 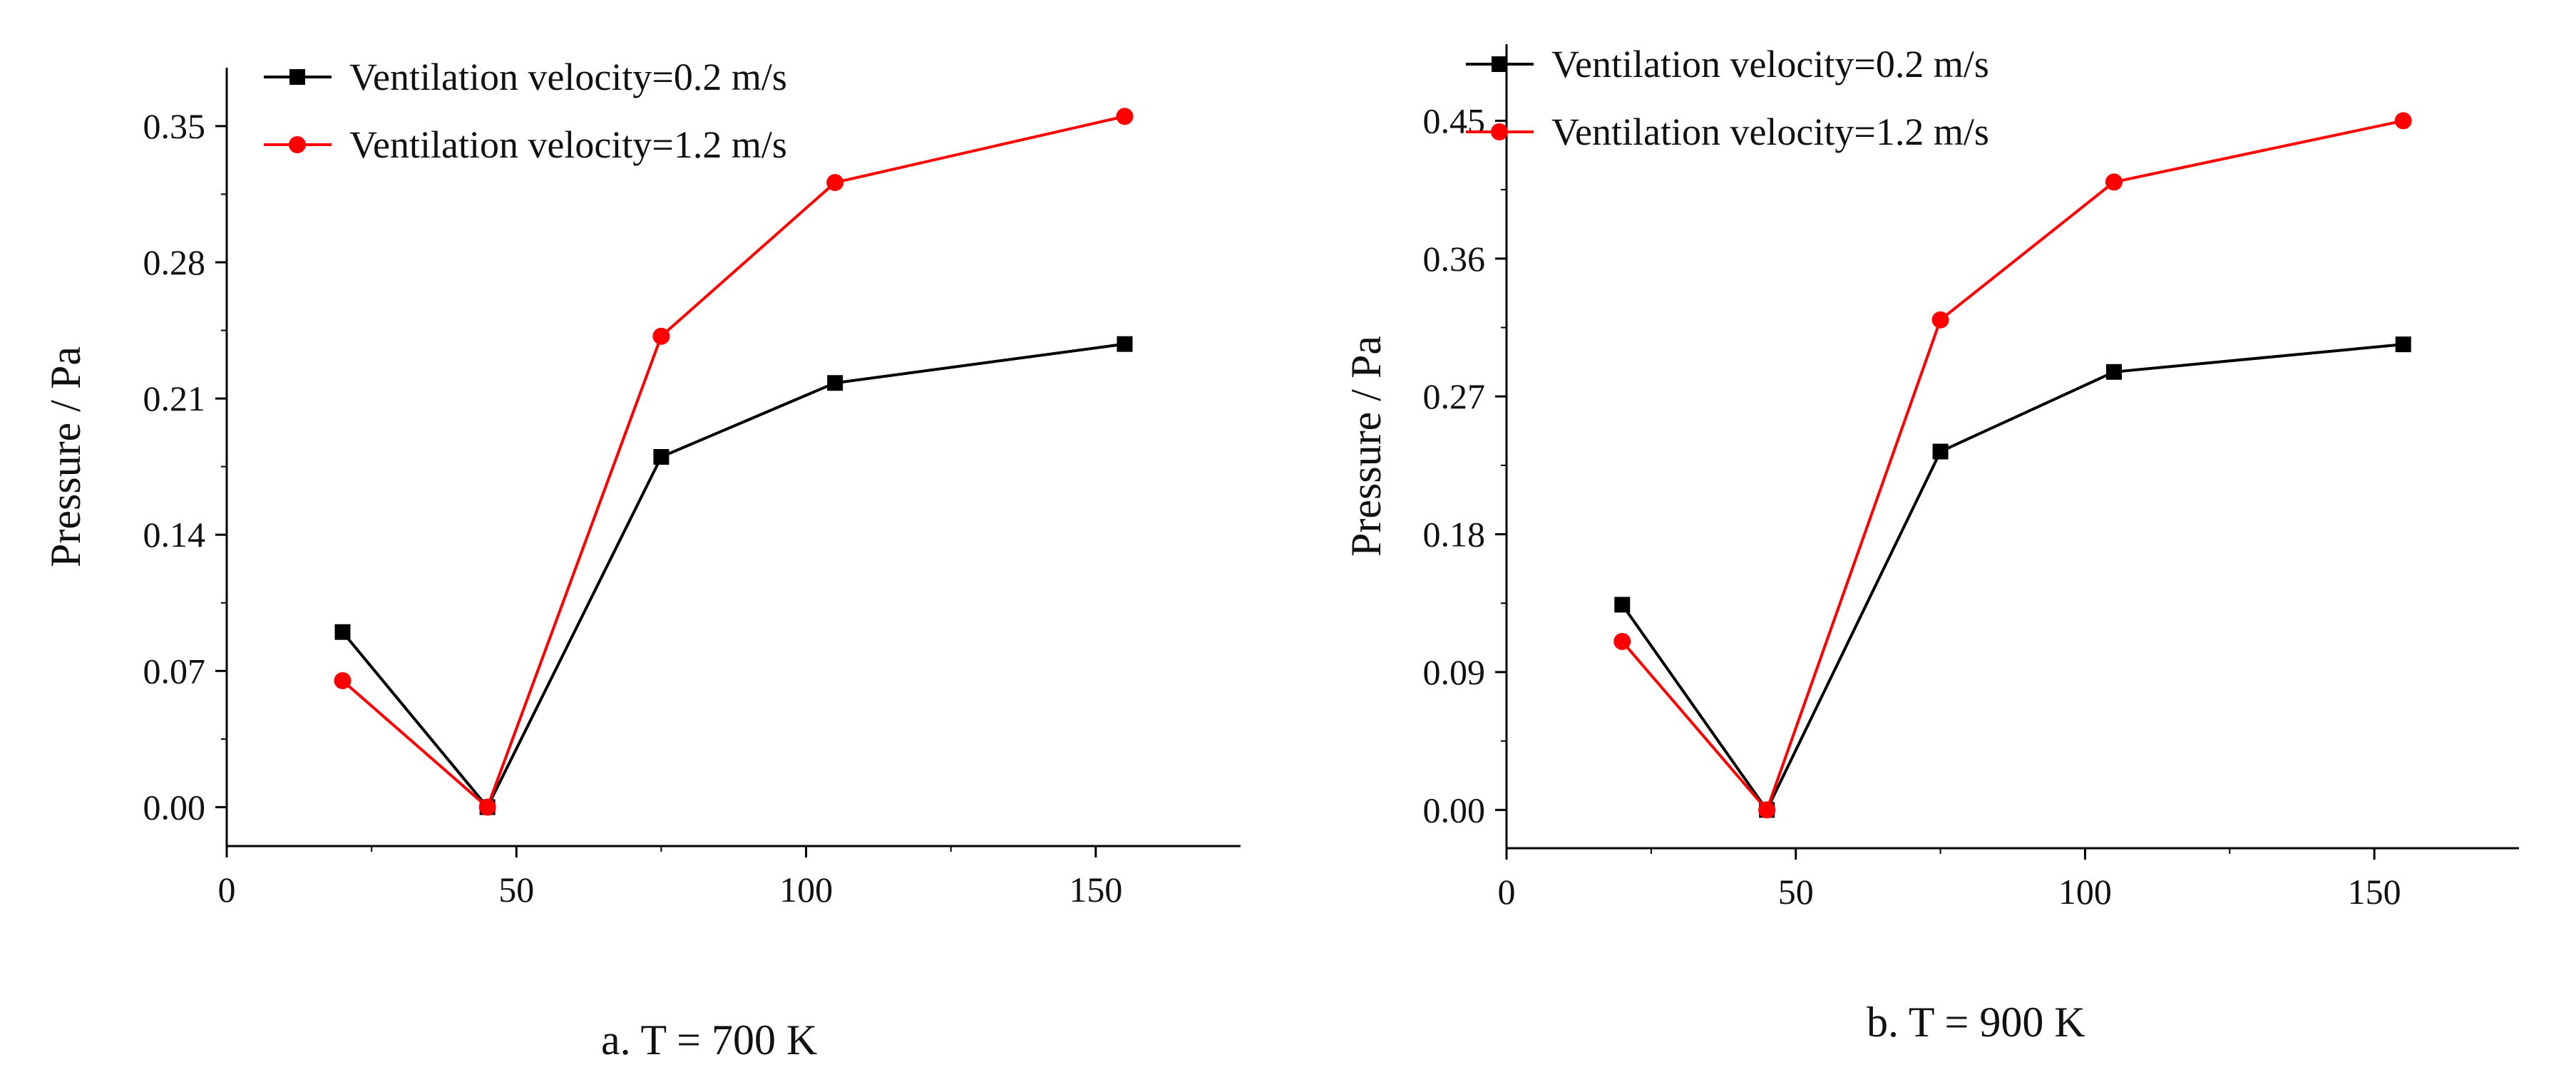 I want to click on y-tick-label: 0.14, so click(x=174, y=535).